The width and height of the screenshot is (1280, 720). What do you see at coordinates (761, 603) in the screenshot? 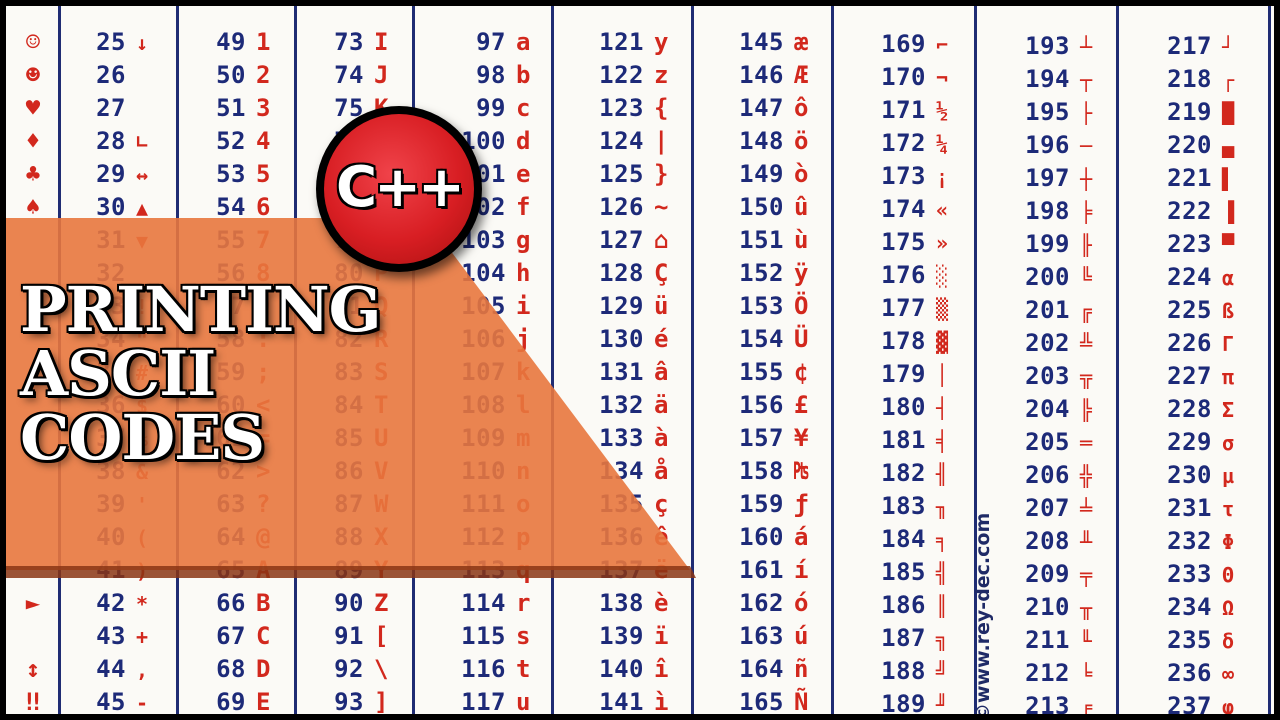
I see `ascii-code: 162` at bounding box center [761, 603].